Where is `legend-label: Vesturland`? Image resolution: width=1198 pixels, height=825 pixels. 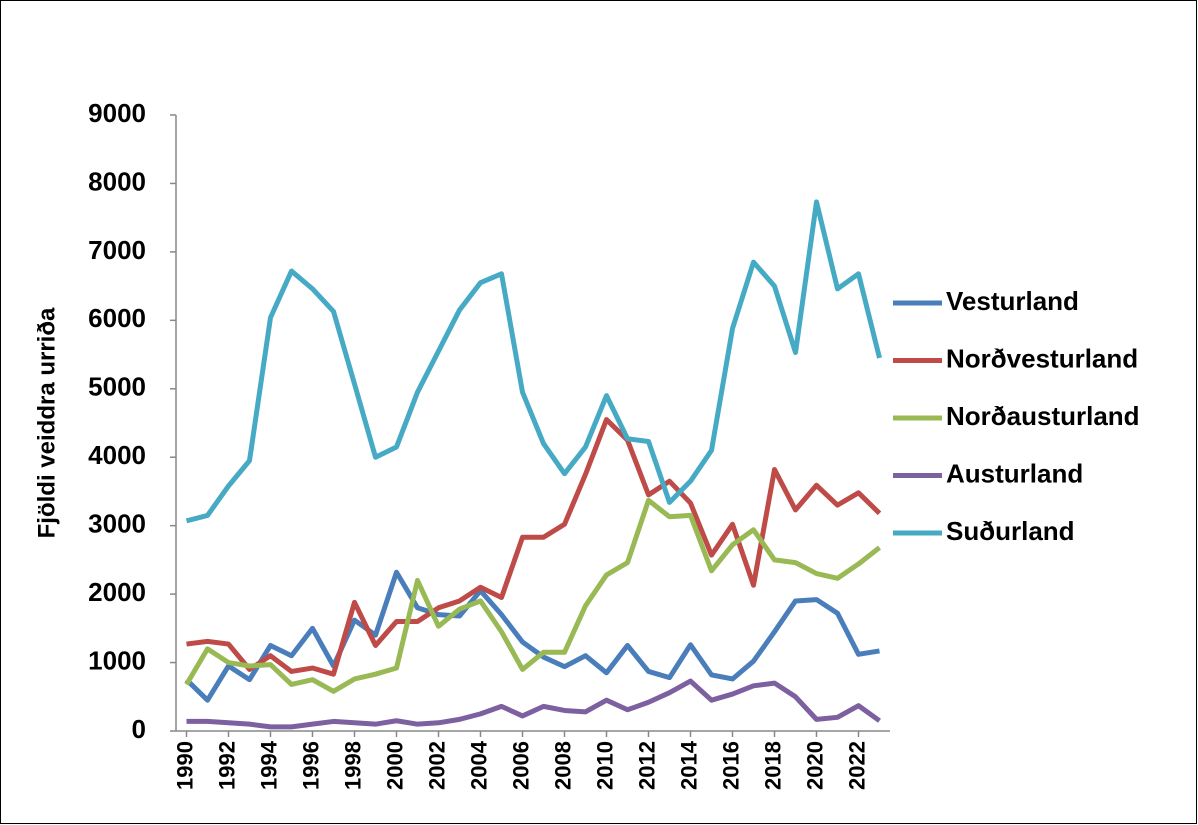
legend-label: Vesturland is located at coordinates (1012, 301).